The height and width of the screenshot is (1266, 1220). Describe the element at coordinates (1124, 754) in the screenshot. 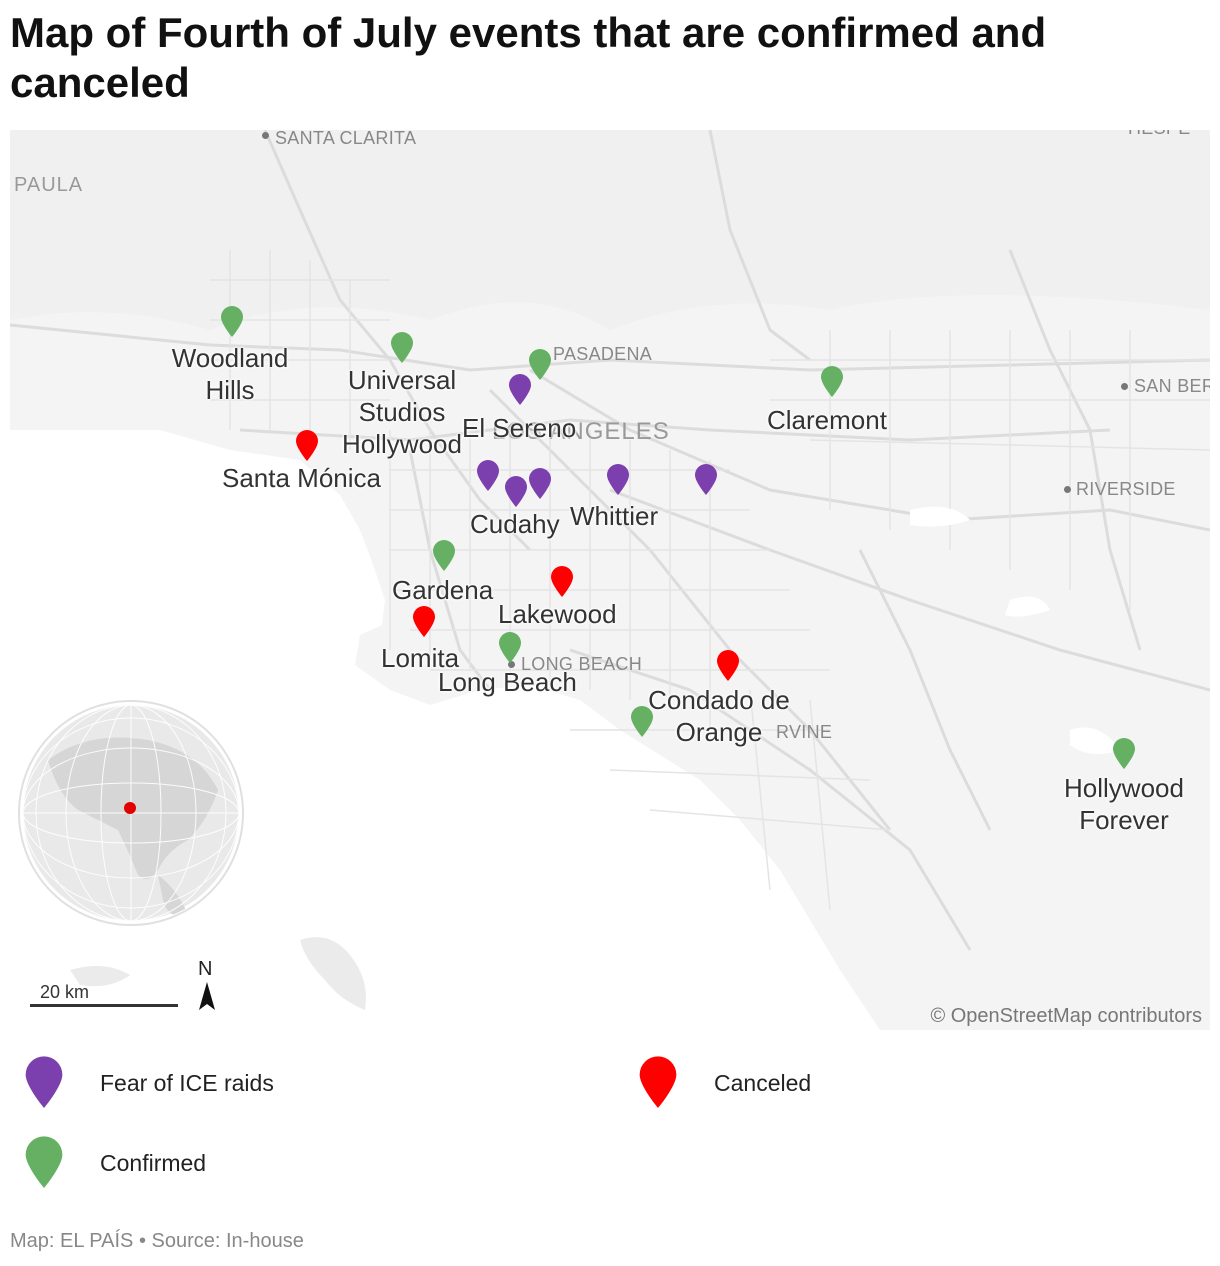

I see `event-pin-hollywood-forever` at that location.